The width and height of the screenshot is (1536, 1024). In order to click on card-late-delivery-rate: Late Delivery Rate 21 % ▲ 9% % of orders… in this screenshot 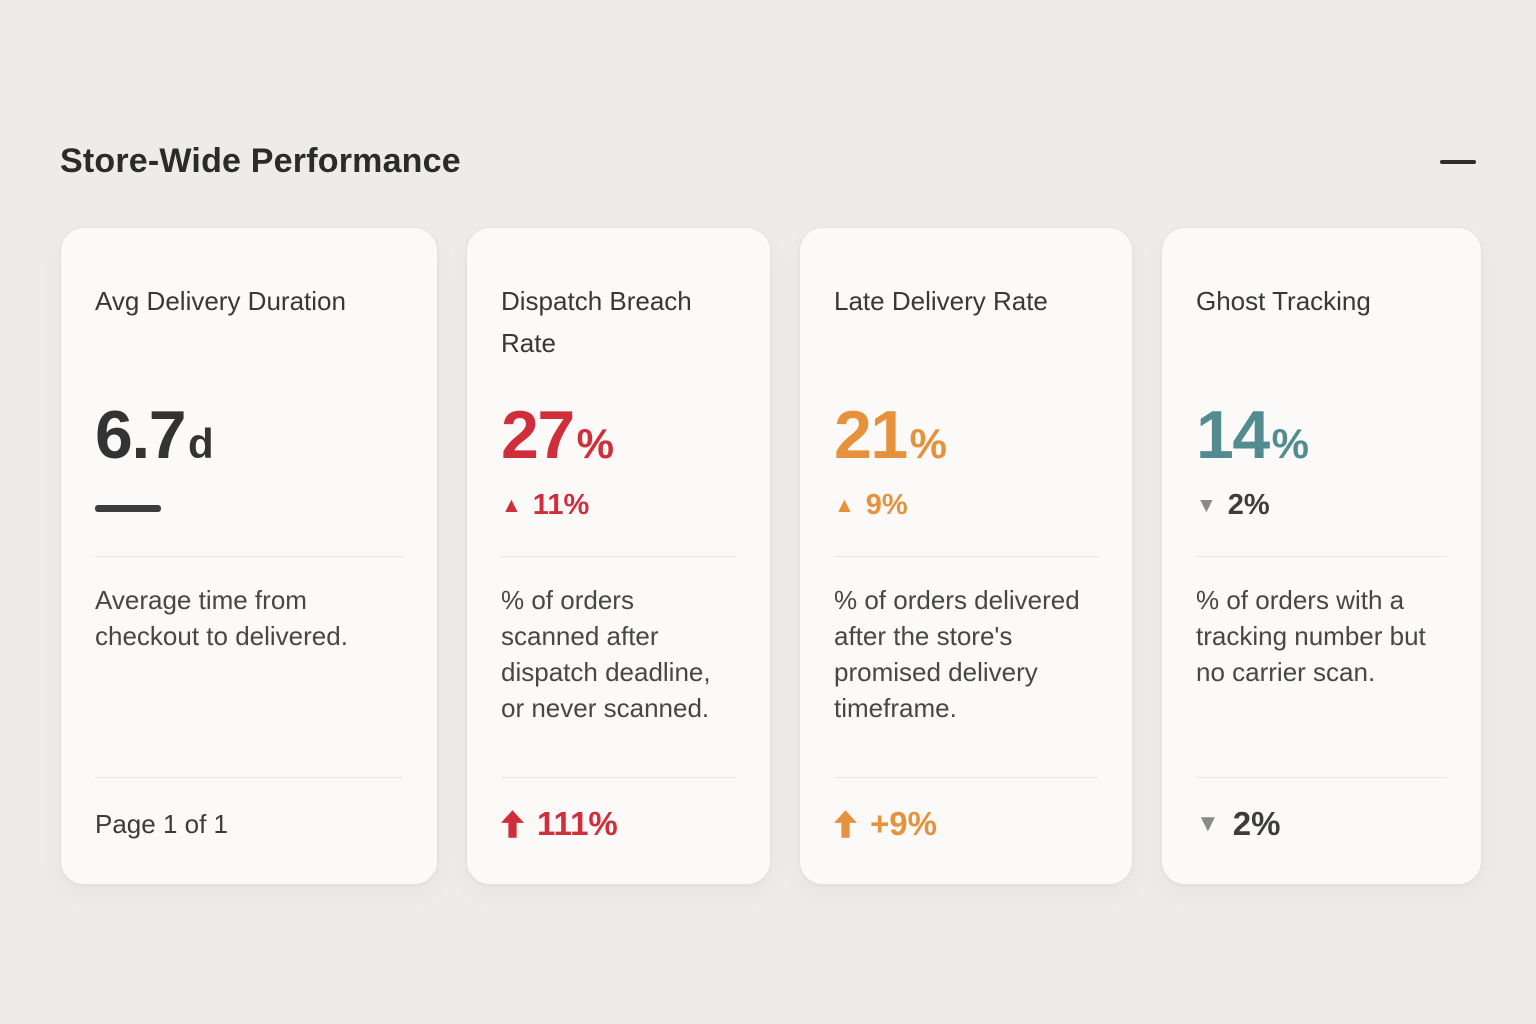, I will do `click(966, 556)`.